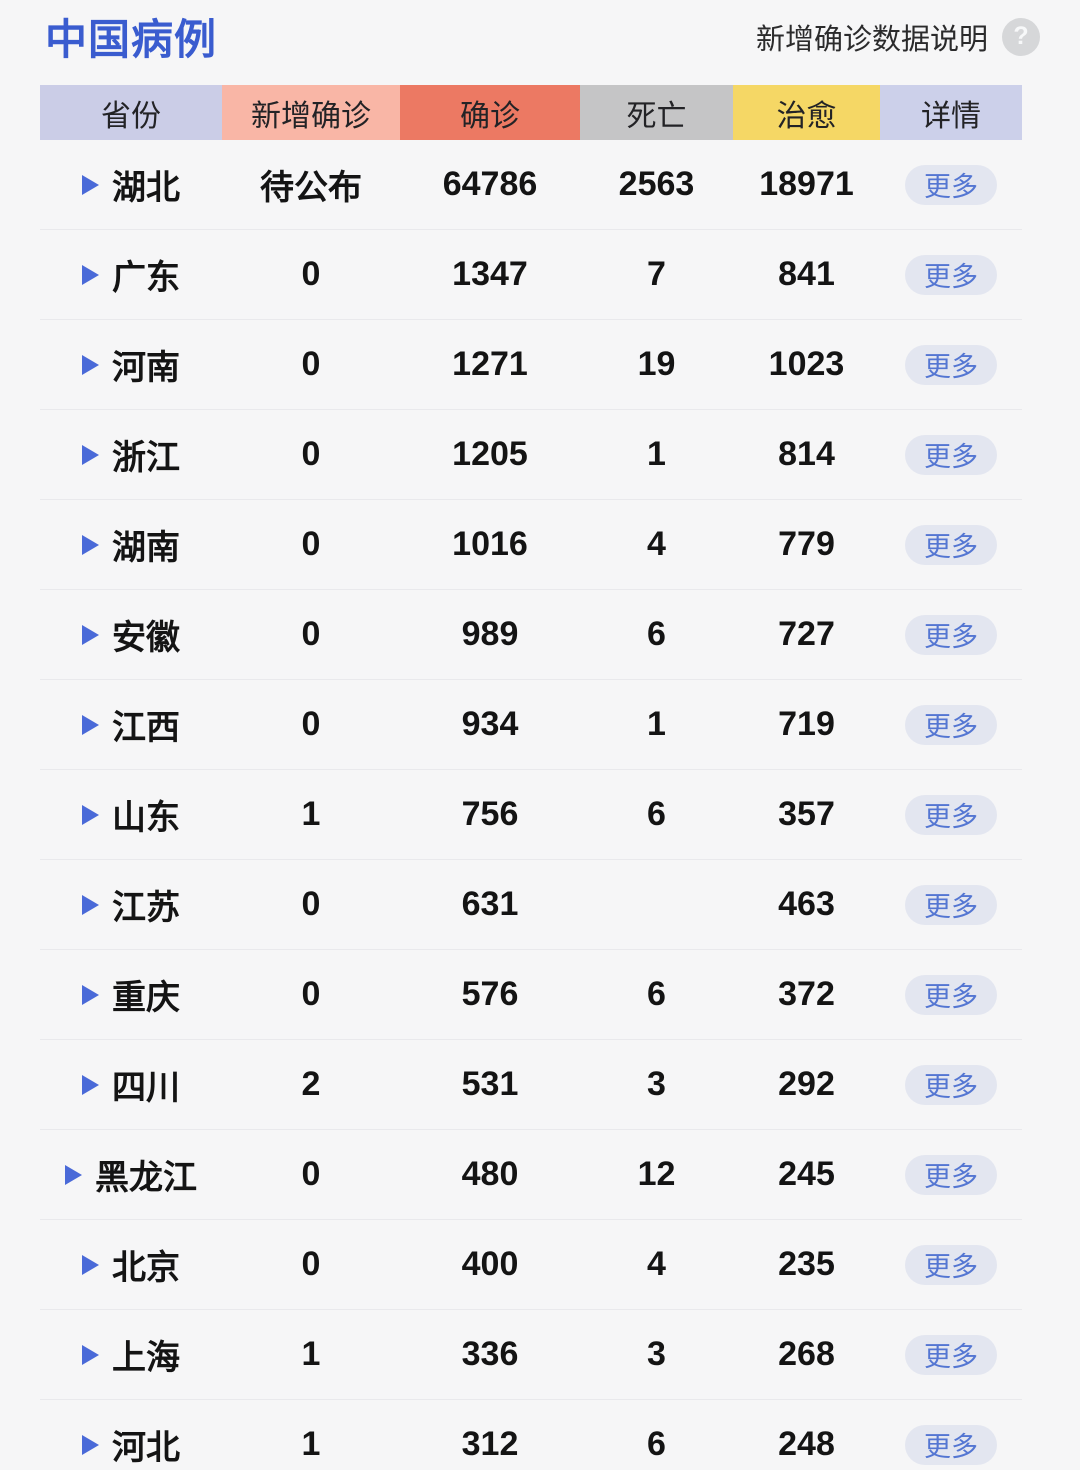 Image resolution: width=1080 pixels, height=1470 pixels. Describe the element at coordinates (656, 904) in the screenshot. I see `deaths-value` at that location.